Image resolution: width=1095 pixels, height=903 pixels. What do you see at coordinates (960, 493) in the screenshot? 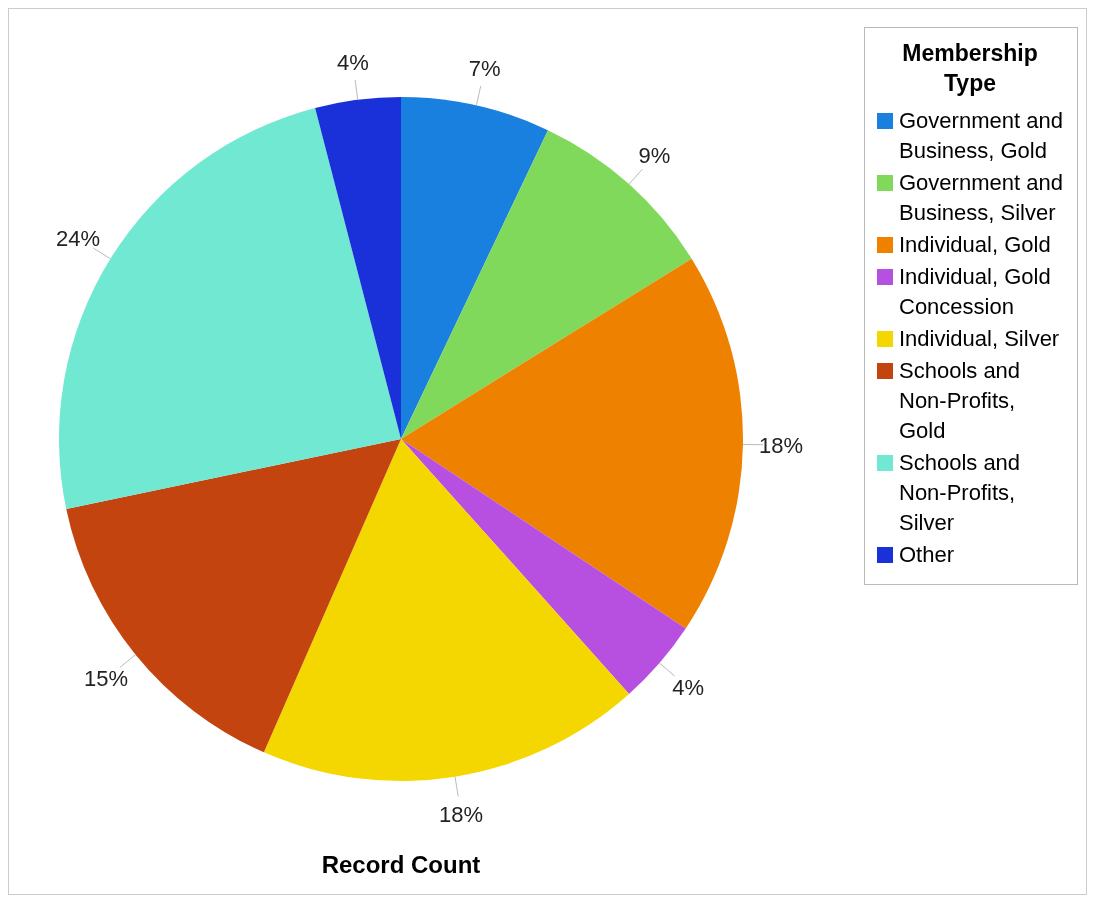
I see `legend-label: Schools and Non-Profits, Silver` at bounding box center [960, 493].